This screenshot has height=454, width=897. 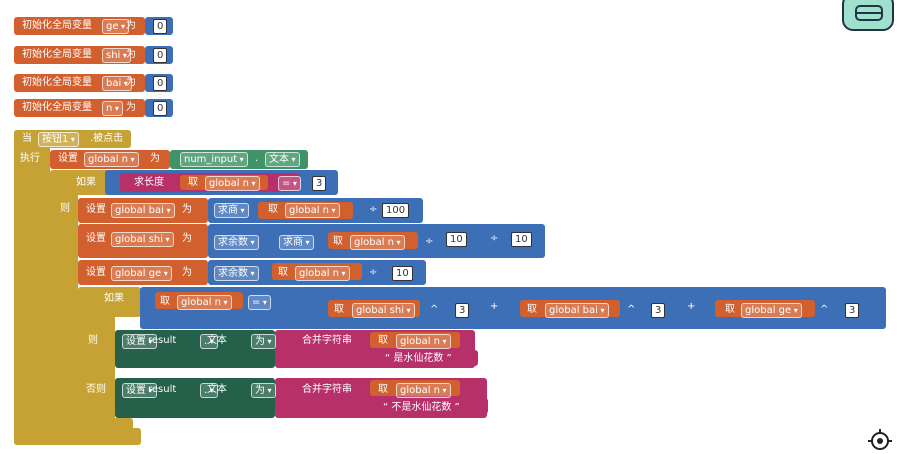 What do you see at coordinates (418, 358) in the screenshot?
I see `string-field: 是水仙花数` at bounding box center [418, 358].